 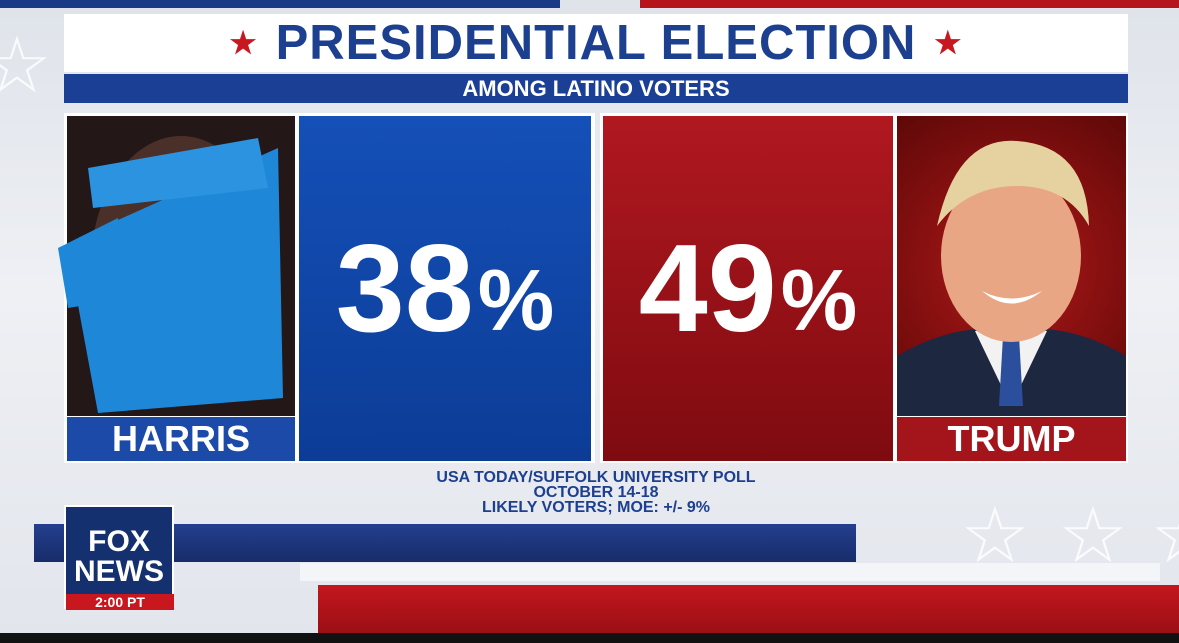 I want to click on page-title-row: ★ PRESIDENTIAL ELECTION ★, so click(x=596, y=43).